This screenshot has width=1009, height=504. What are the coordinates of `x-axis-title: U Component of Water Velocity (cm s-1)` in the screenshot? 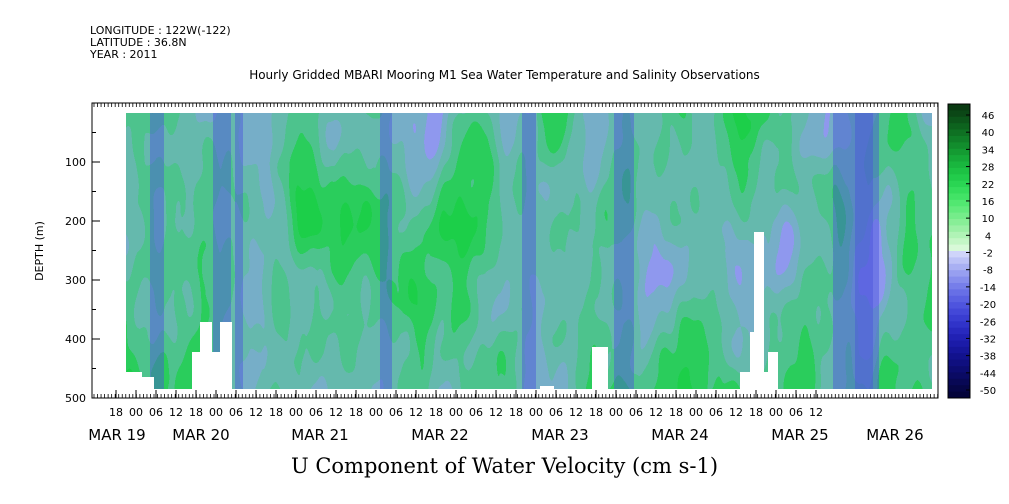 It's located at (504, 466).